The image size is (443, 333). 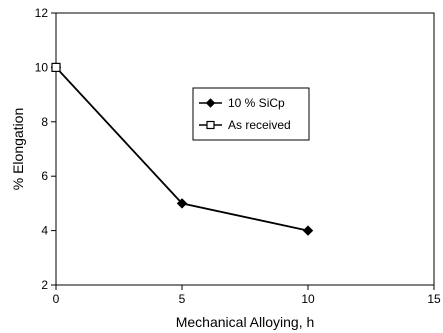 I want to click on y-tick-label: 6, so click(x=44, y=176).